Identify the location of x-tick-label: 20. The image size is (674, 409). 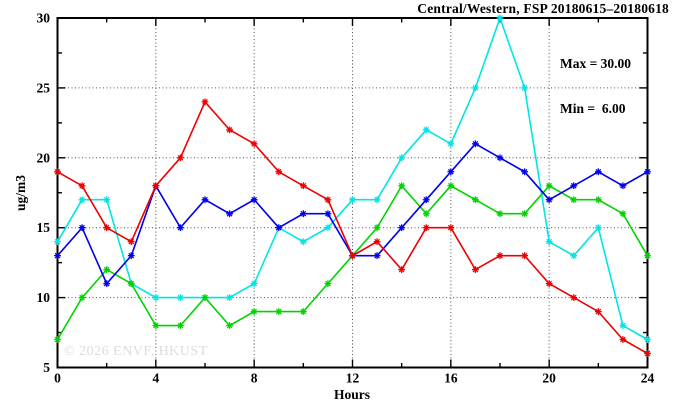
(549, 378).